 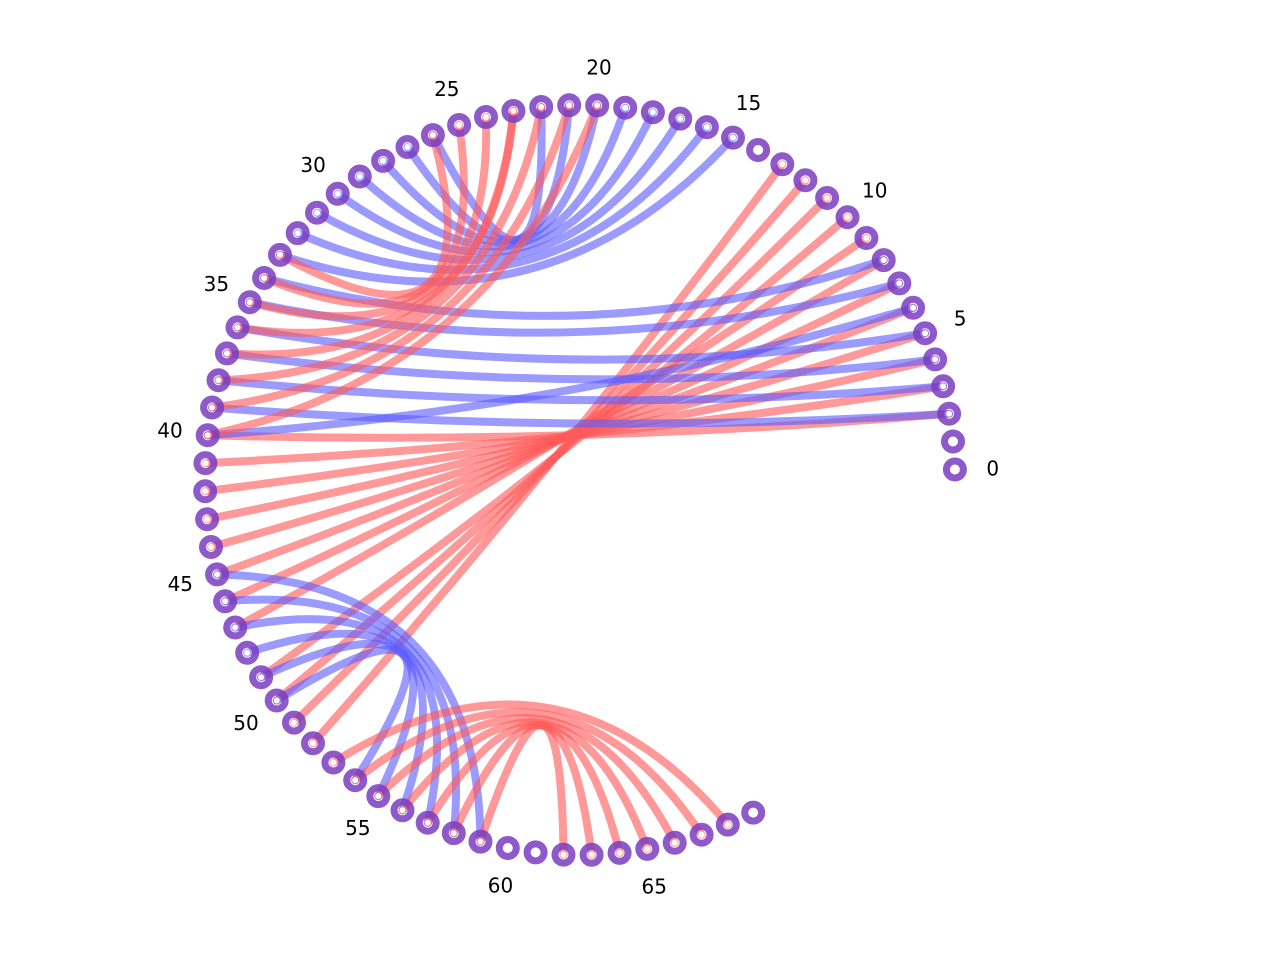 What do you see at coordinates (748, 103) in the screenshot?
I see `tick-label-15: 15` at bounding box center [748, 103].